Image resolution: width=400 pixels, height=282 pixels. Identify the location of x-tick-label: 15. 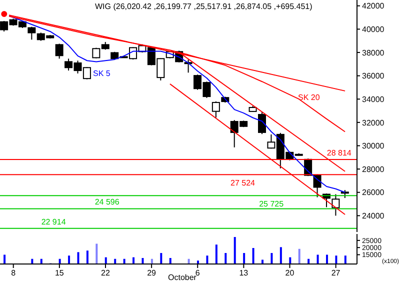
(59, 273).